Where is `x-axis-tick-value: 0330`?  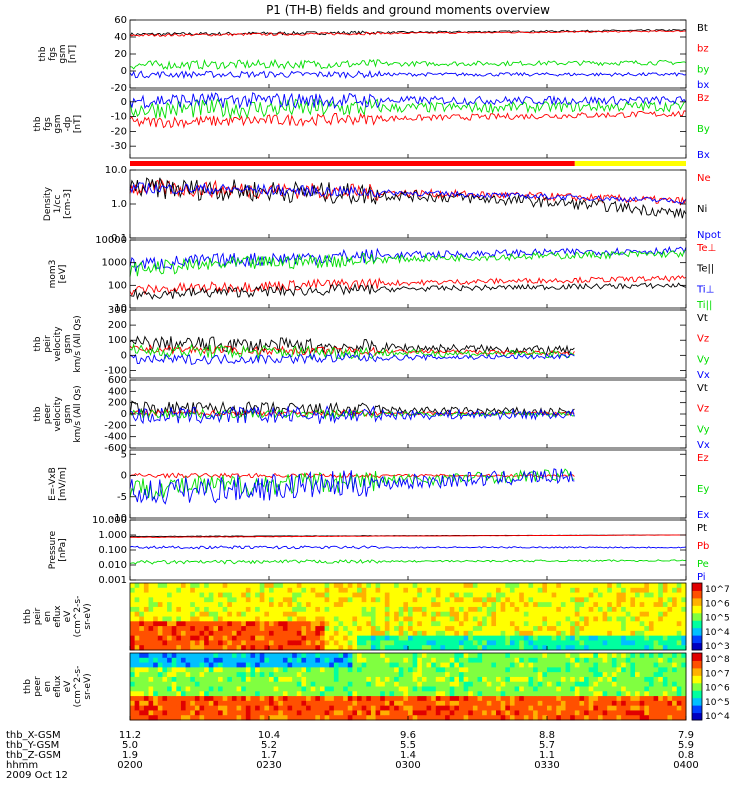
x-axis-tick-value: 0330 is located at coordinates (546, 765).